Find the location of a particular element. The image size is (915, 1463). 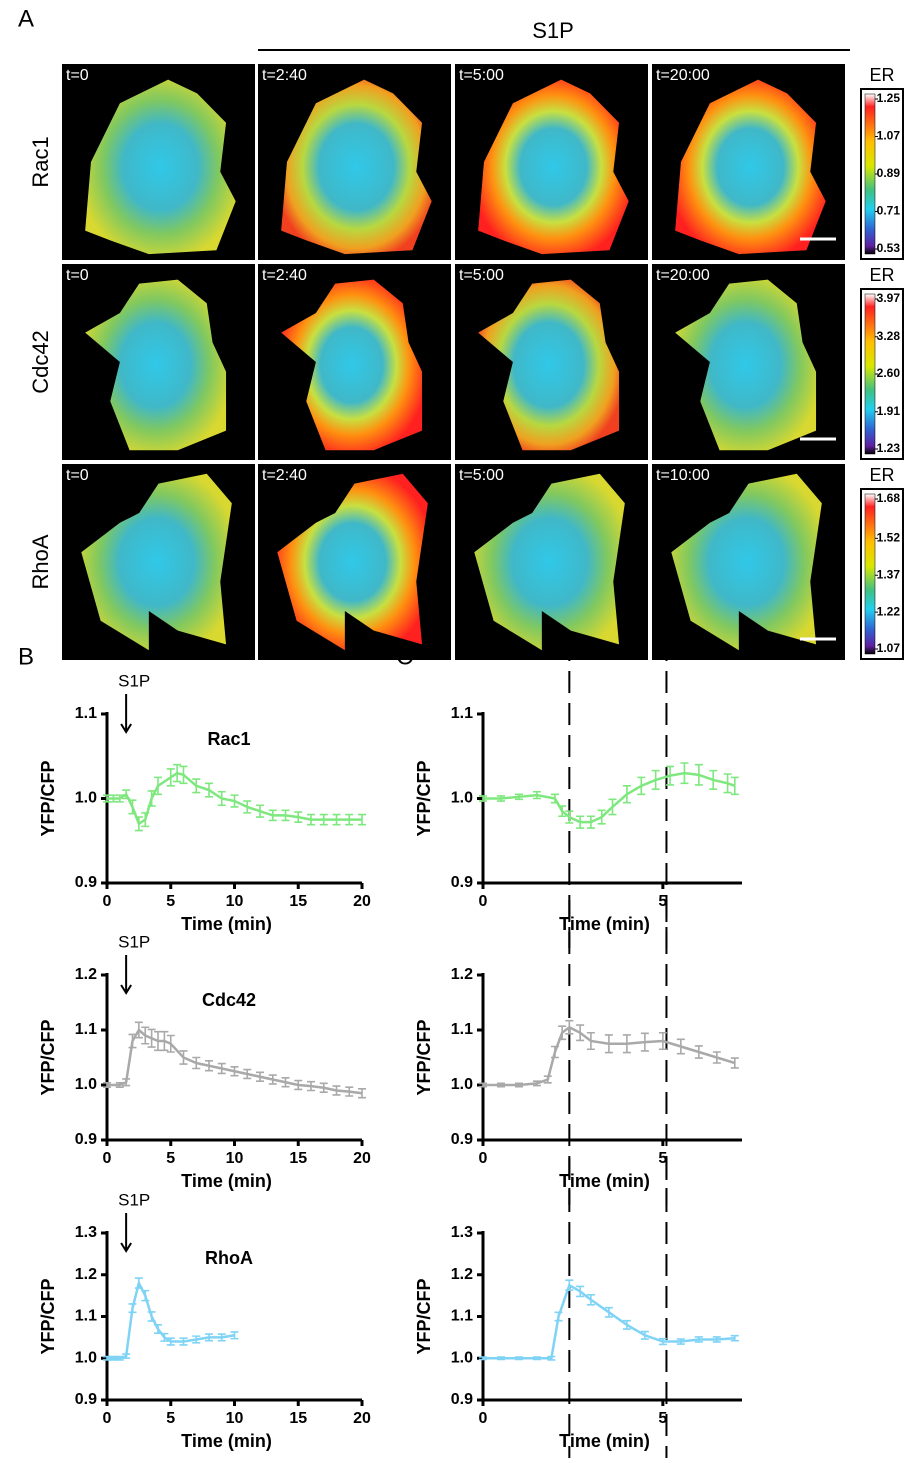

colorbar-tick-label: 0.89 is located at coordinates (889, 173).